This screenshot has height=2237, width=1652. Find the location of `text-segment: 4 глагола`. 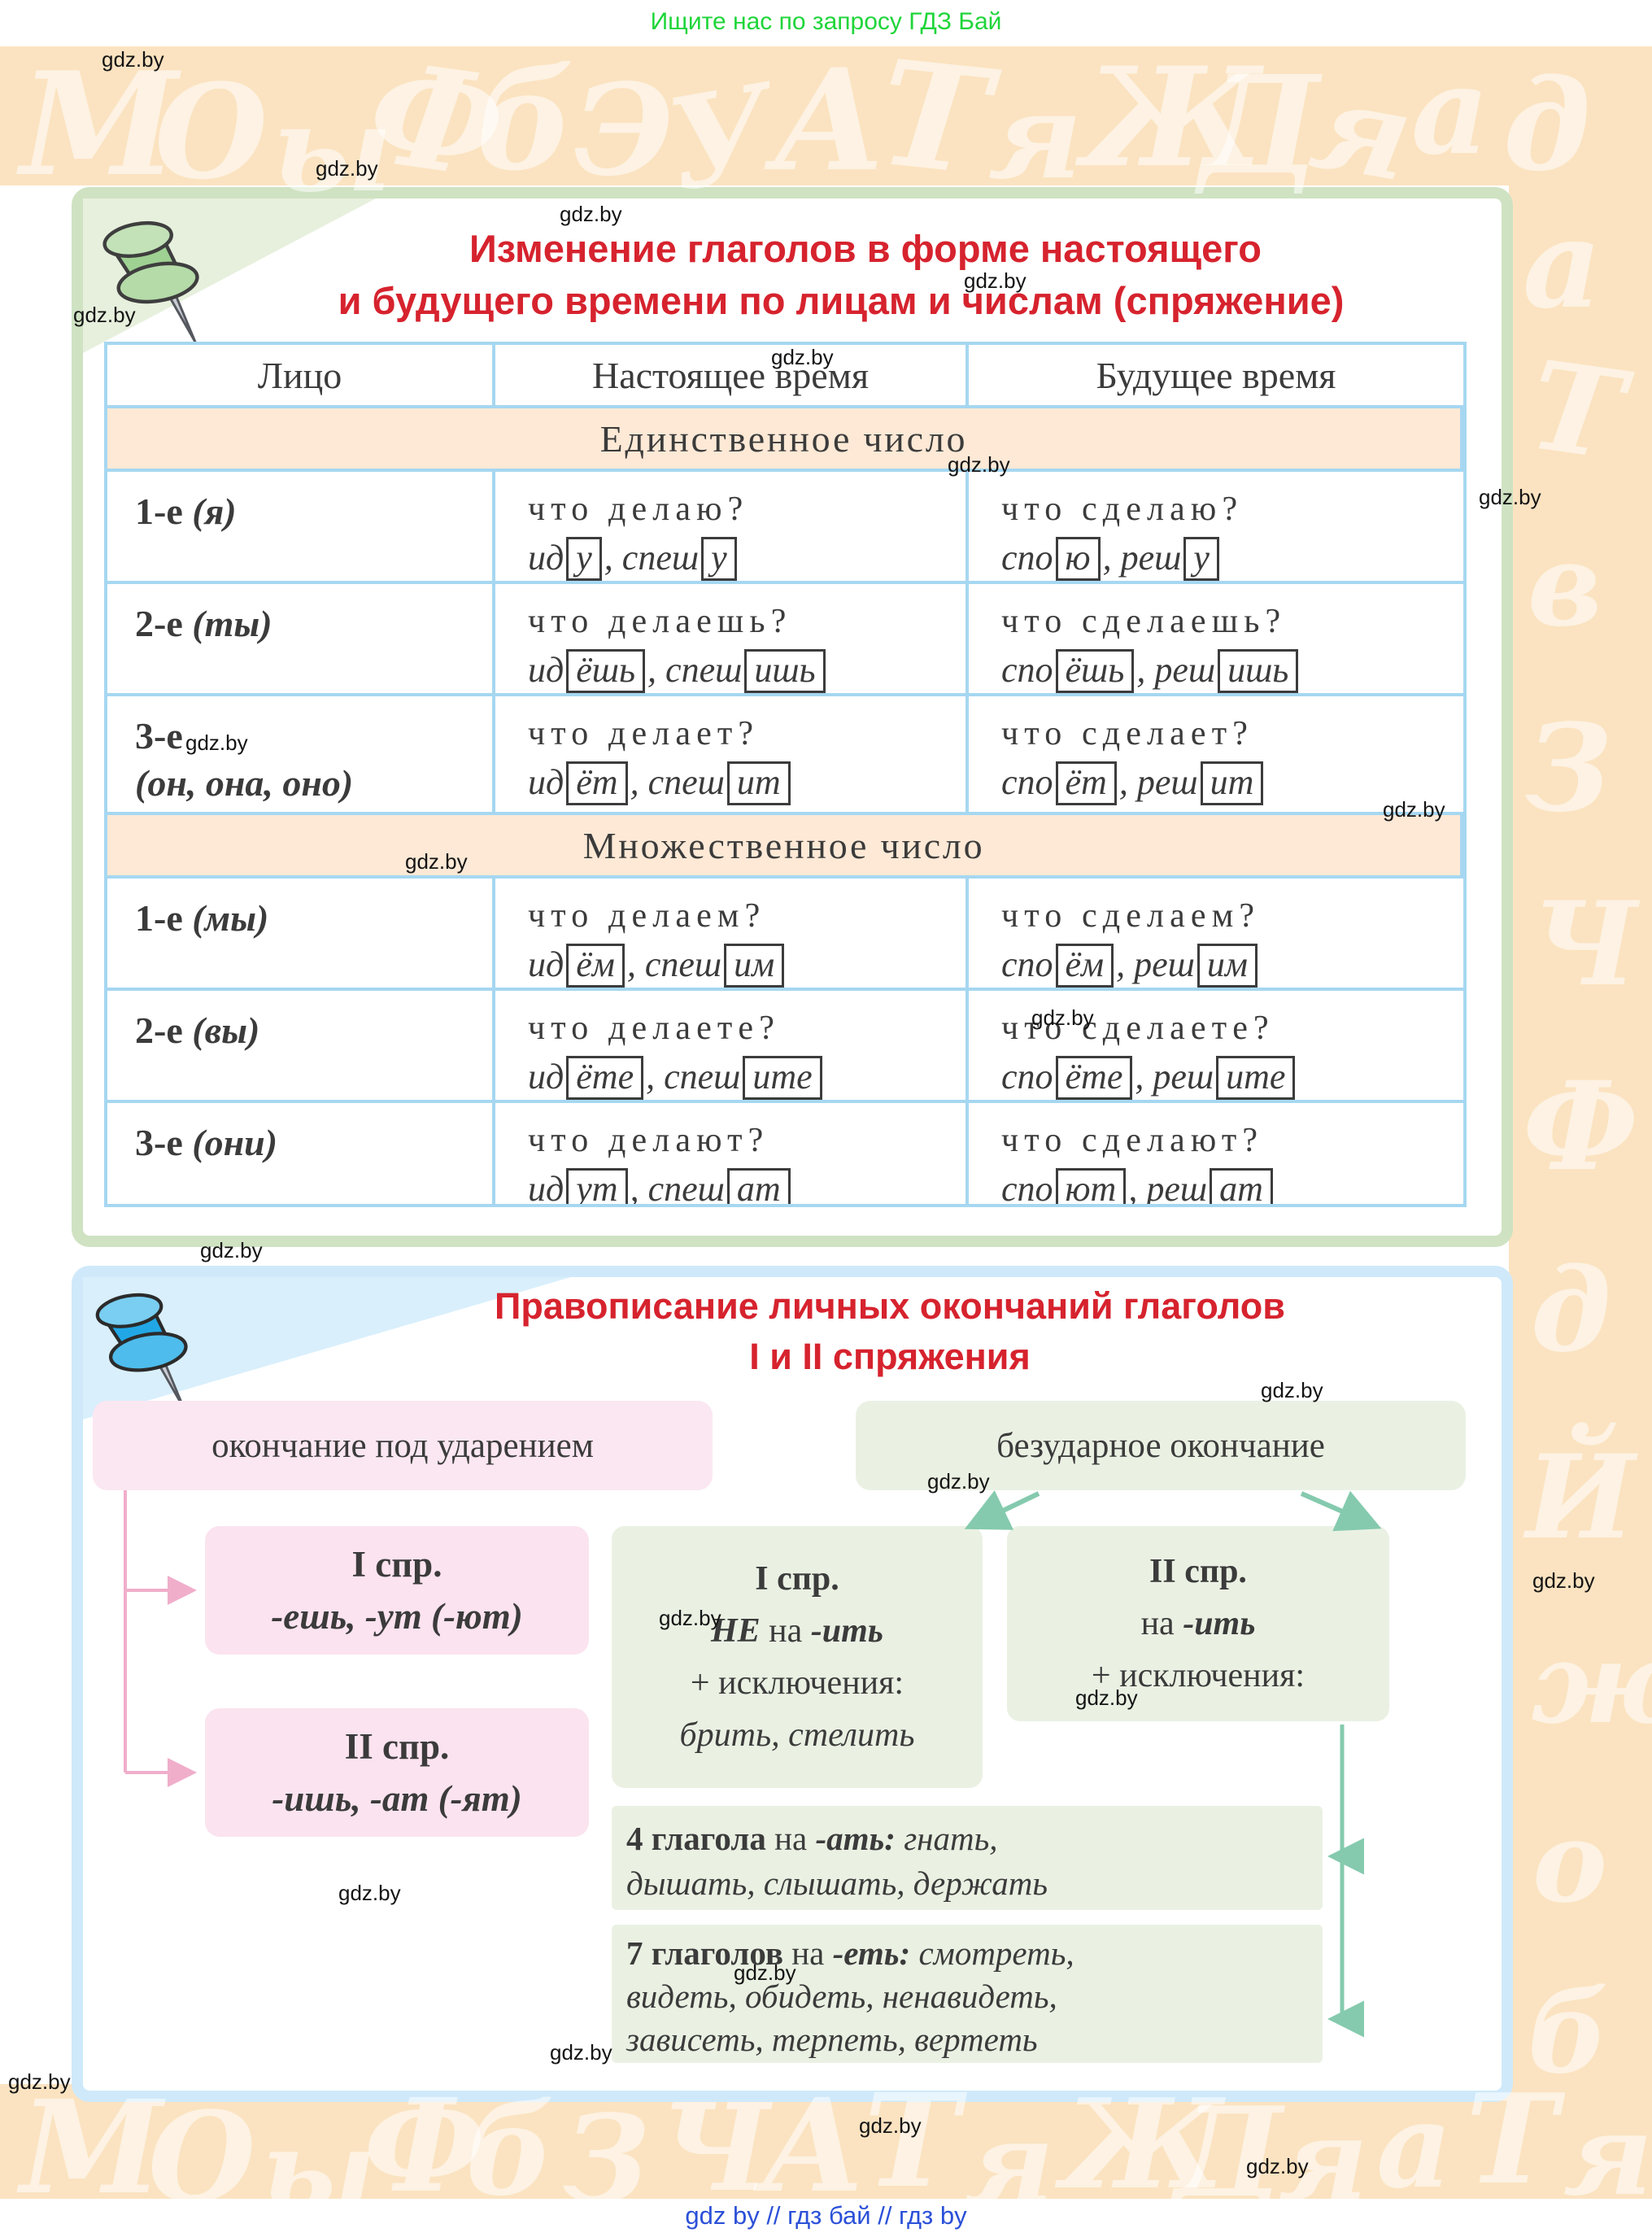

text-segment: 4 глагола is located at coordinates (696, 1838).